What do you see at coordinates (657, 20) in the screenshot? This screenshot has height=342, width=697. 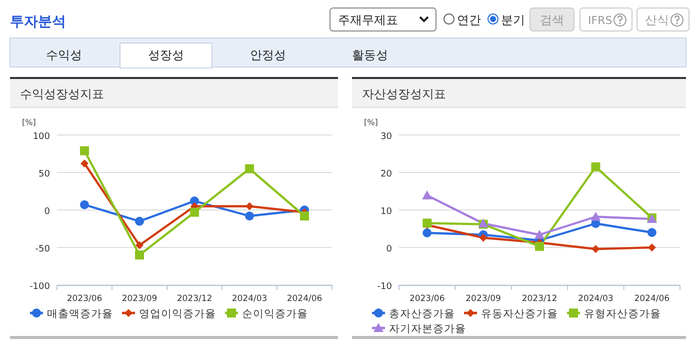 I see `text: 산식` at bounding box center [657, 20].